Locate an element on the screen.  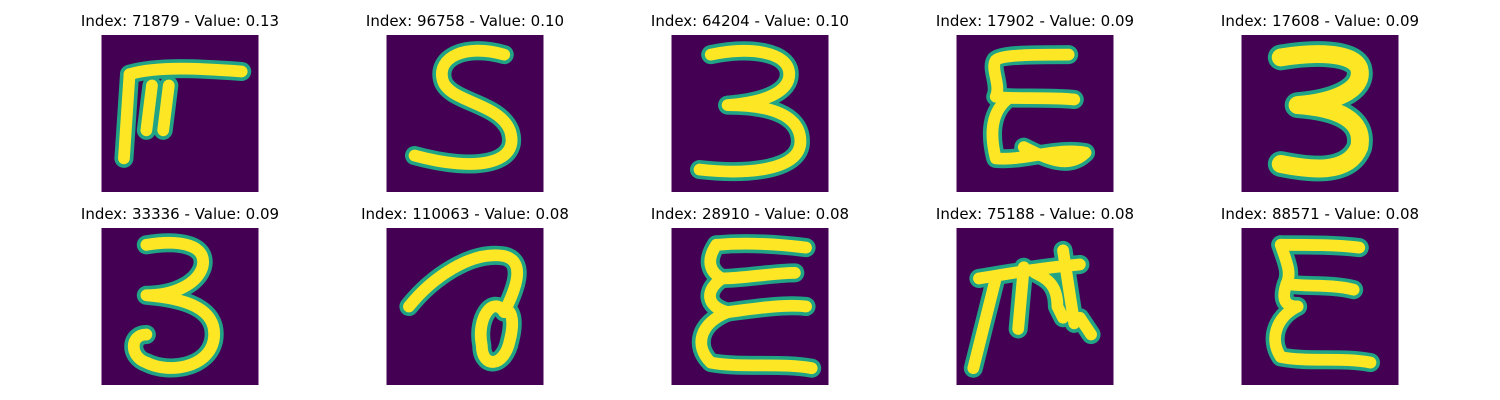
panel-title: Index: 71879 - Value: 0.13 is located at coordinates (180, 21).